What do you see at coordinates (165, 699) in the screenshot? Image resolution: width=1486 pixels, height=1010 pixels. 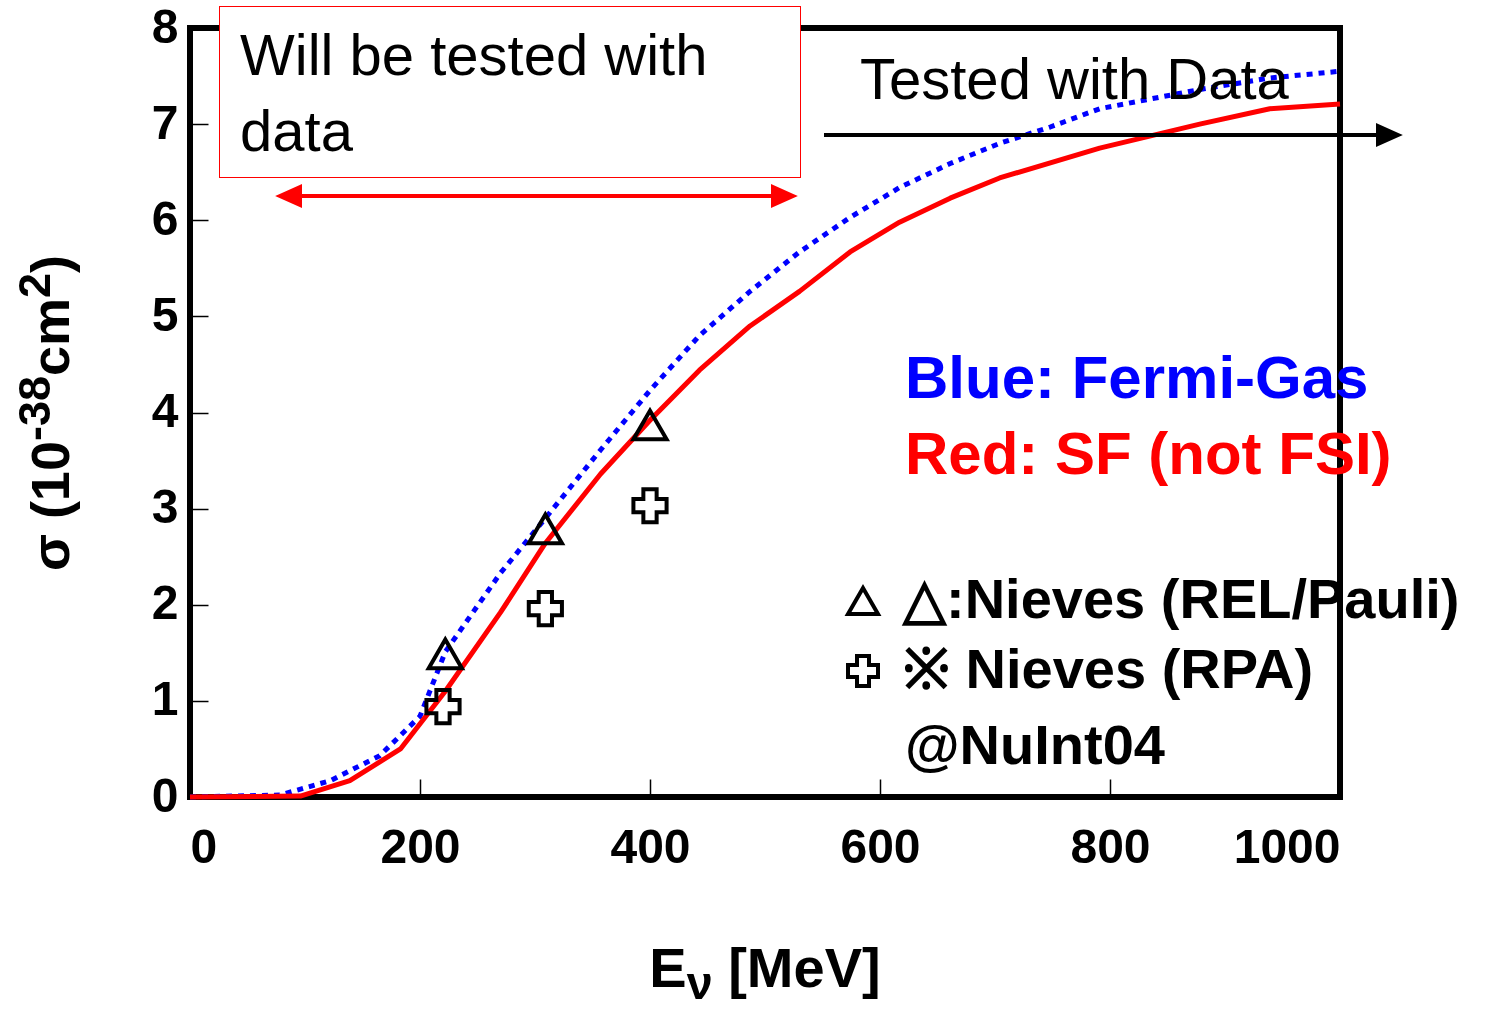 I see `y-tick-label: 1` at bounding box center [165, 699].